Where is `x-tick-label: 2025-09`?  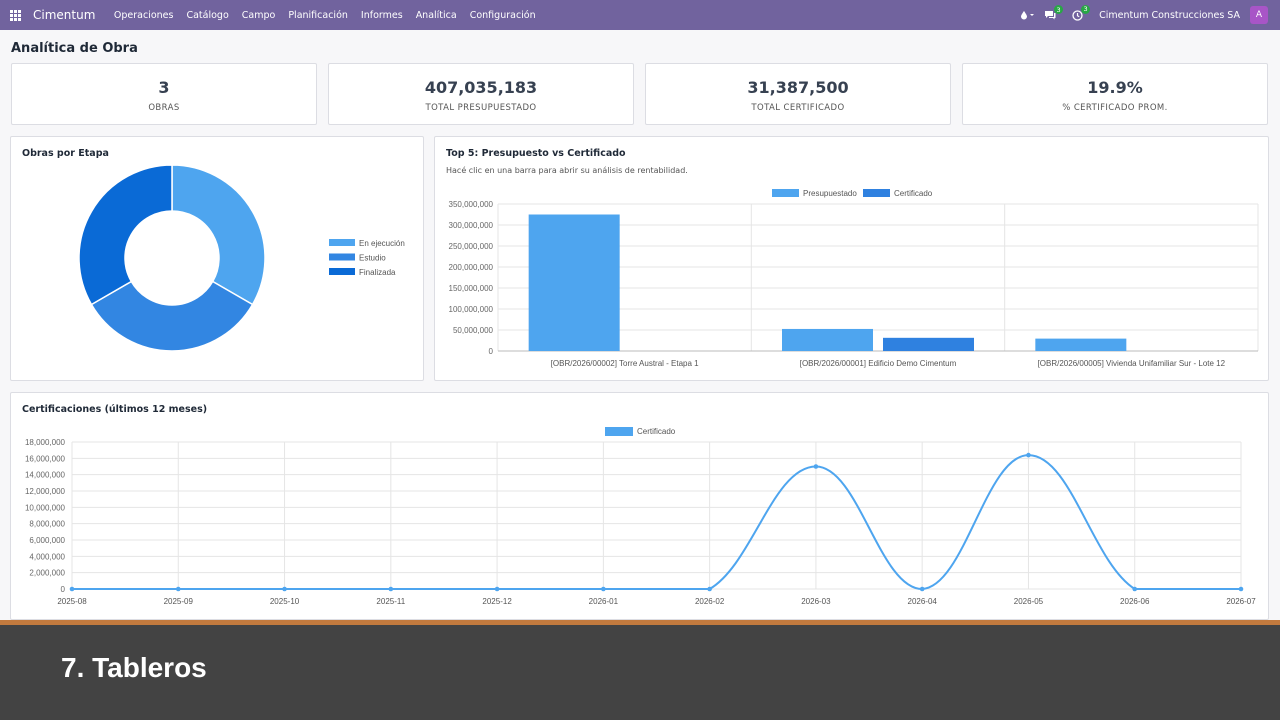
x-tick-label: 2025-09 is located at coordinates (179, 601).